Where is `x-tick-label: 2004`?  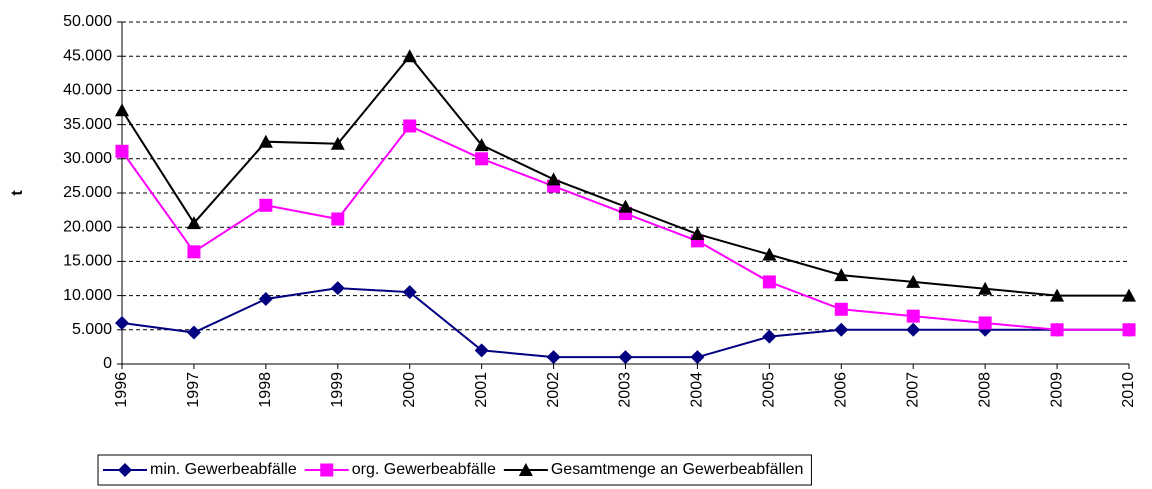 x-tick-label: 2004 is located at coordinates (697, 390).